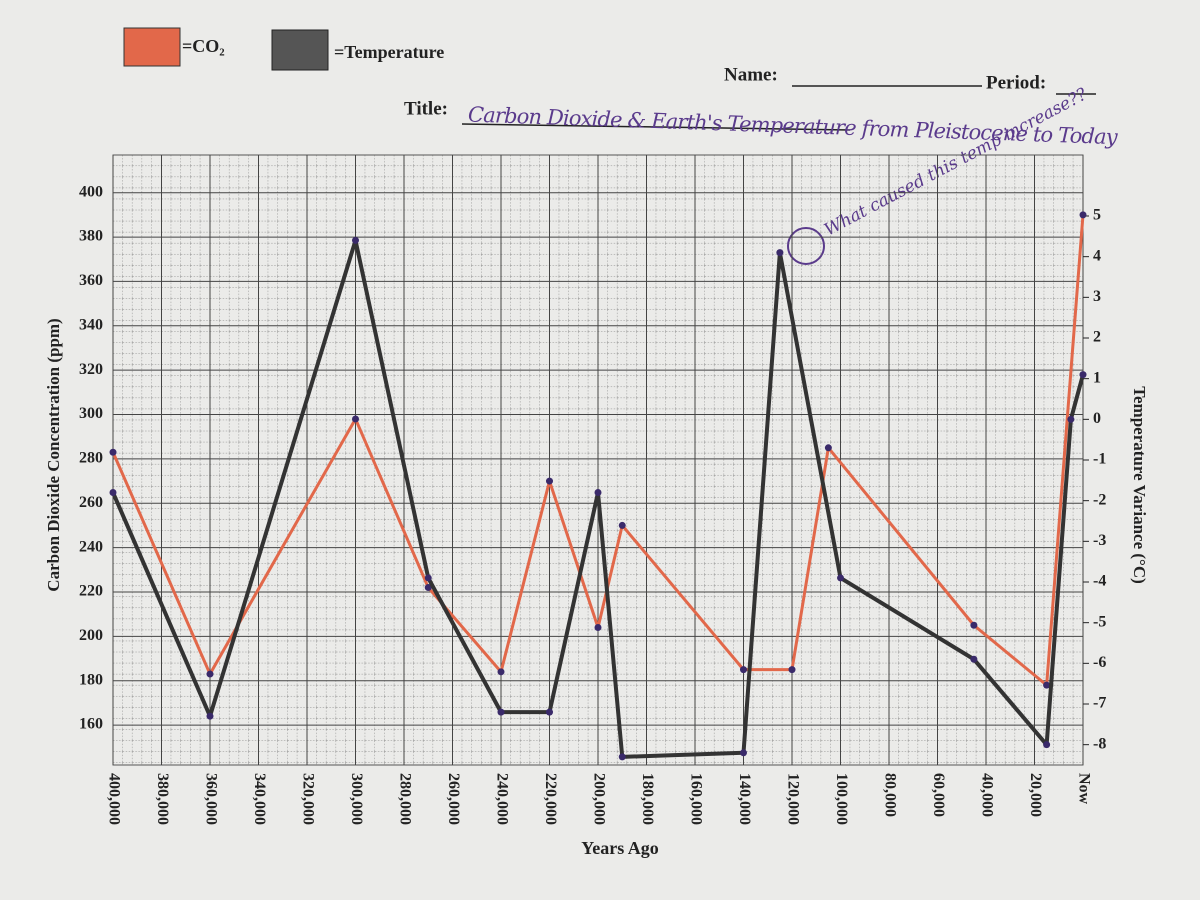 This screenshot has width=1200, height=900. I want to click on y2-tick-label: -4, so click(1099, 581).